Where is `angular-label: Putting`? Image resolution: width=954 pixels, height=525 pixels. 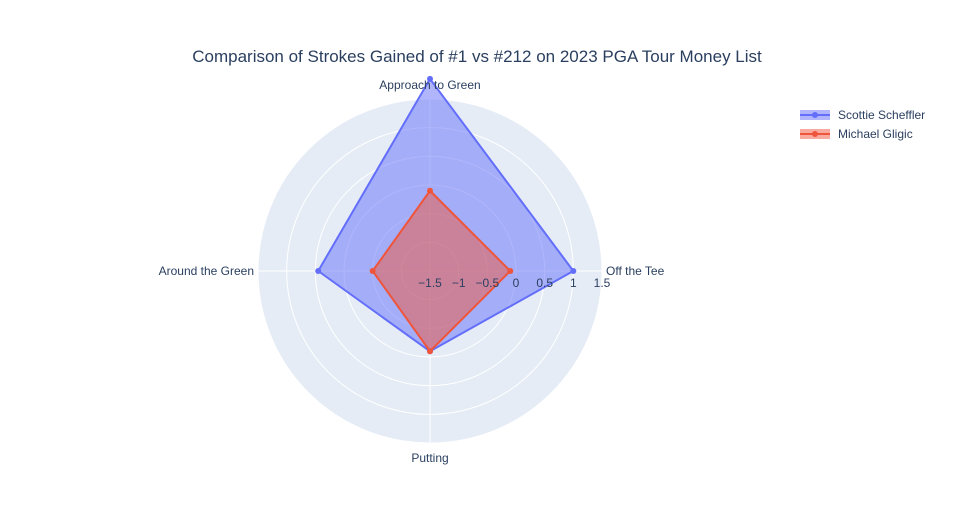
angular-label: Putting is located at coordinates (429, 458).